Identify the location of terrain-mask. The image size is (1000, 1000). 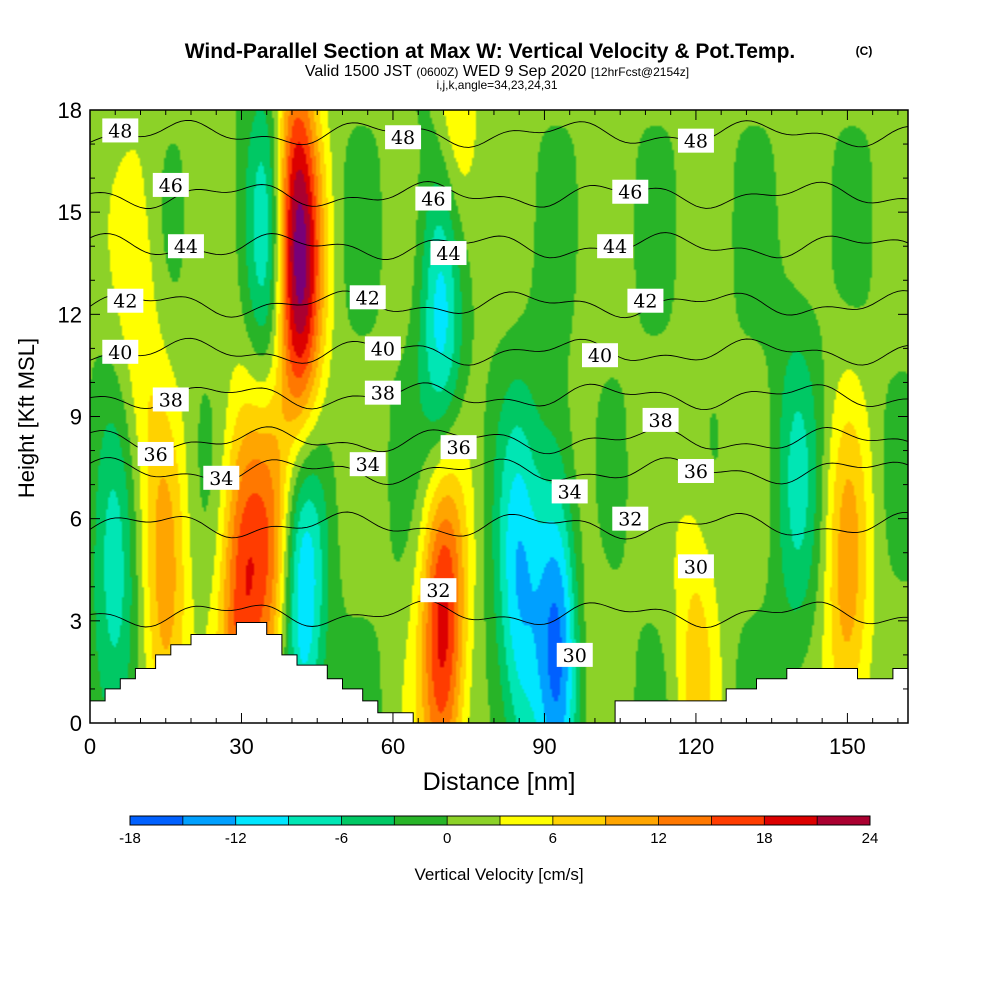
(499, 672).